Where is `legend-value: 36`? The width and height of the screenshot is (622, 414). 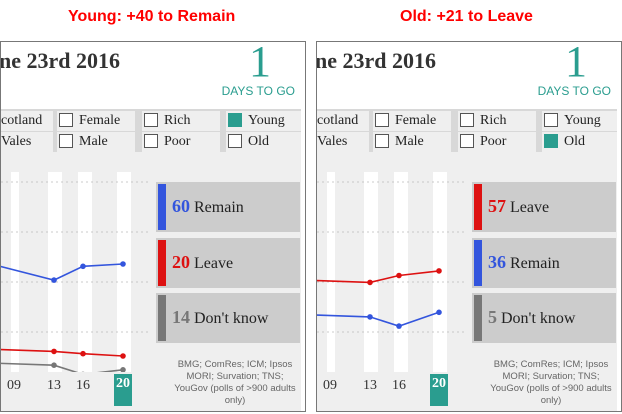
legend-value: 36 is located at coordinates (497, 262).